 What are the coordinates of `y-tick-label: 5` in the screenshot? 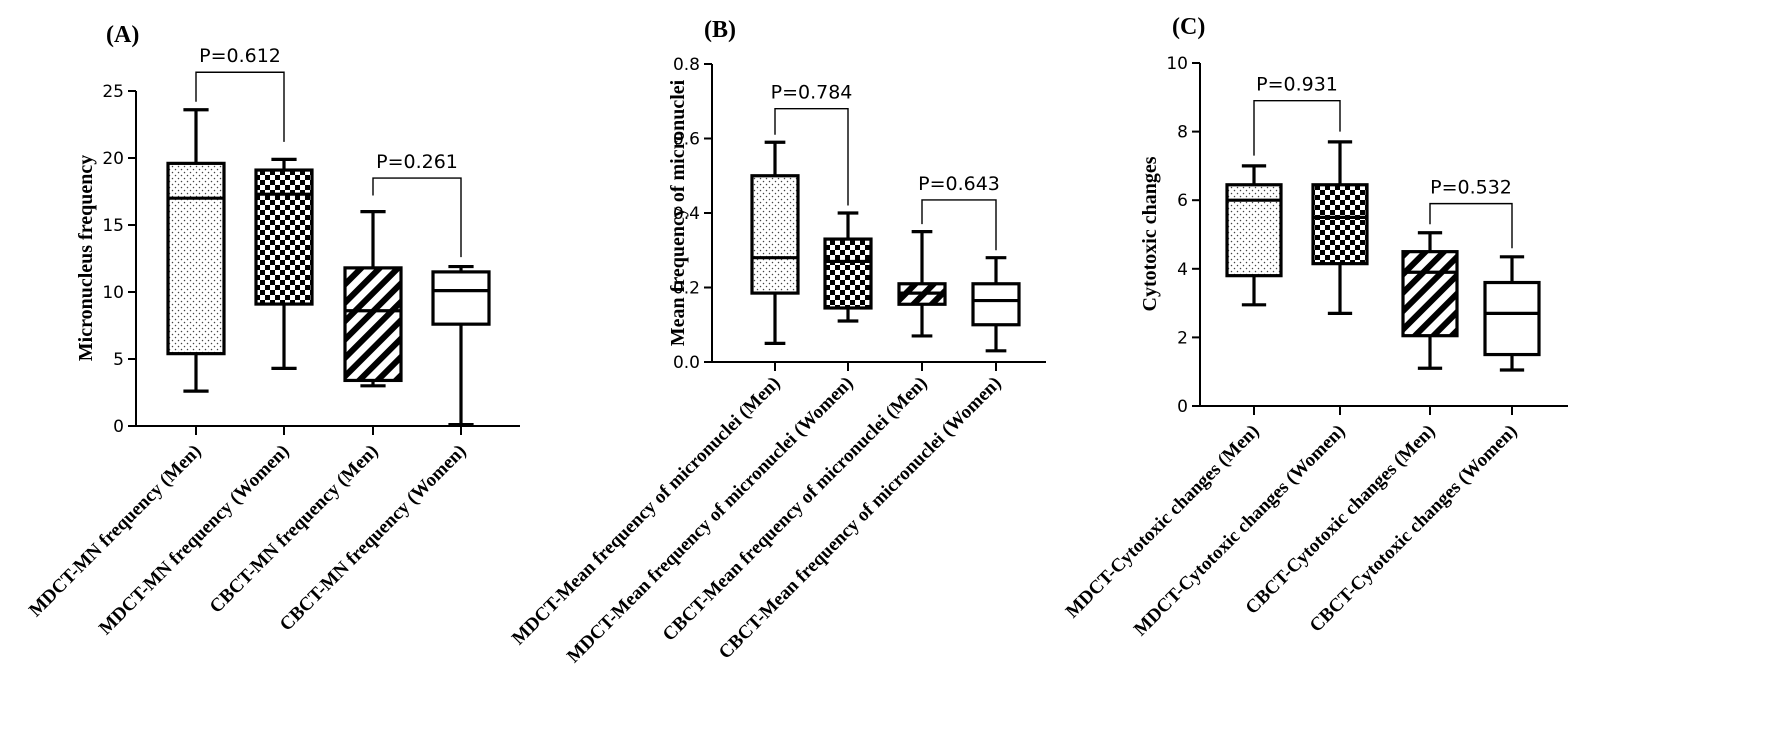 It's located at (118, 360).